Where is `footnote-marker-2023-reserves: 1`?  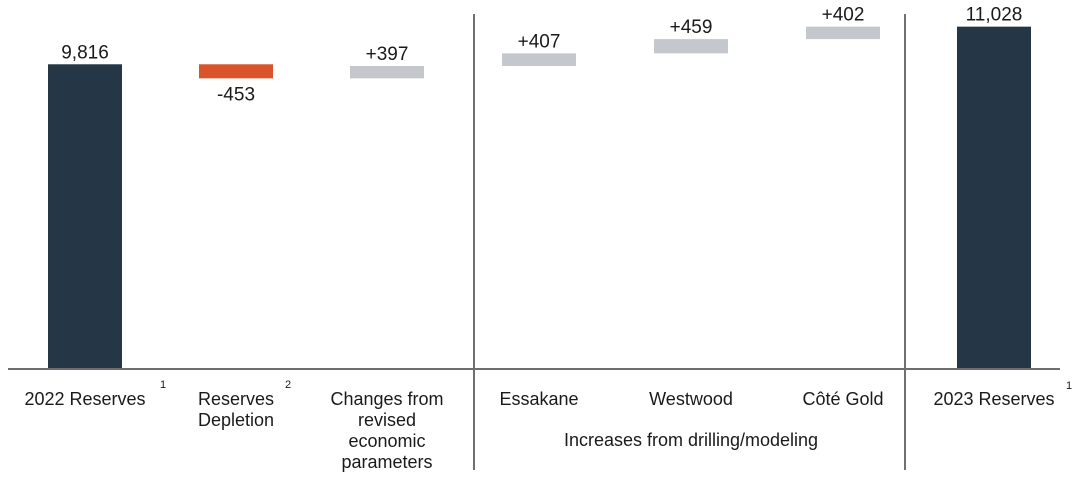 footnote-marker-2023-reserves: 1 is located at coordinates (1069, 386).